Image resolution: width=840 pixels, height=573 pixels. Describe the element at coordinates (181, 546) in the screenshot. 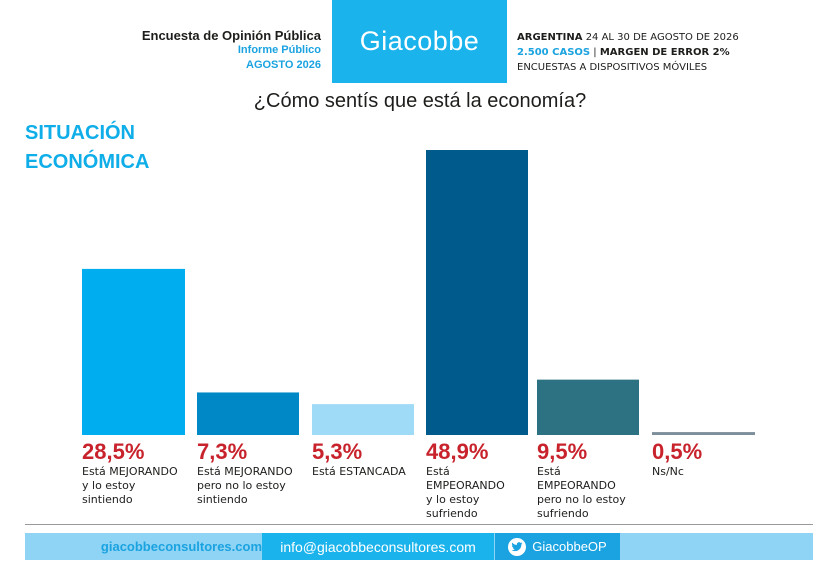

I see `website-link: giacobbeconsultores.com` at that location.